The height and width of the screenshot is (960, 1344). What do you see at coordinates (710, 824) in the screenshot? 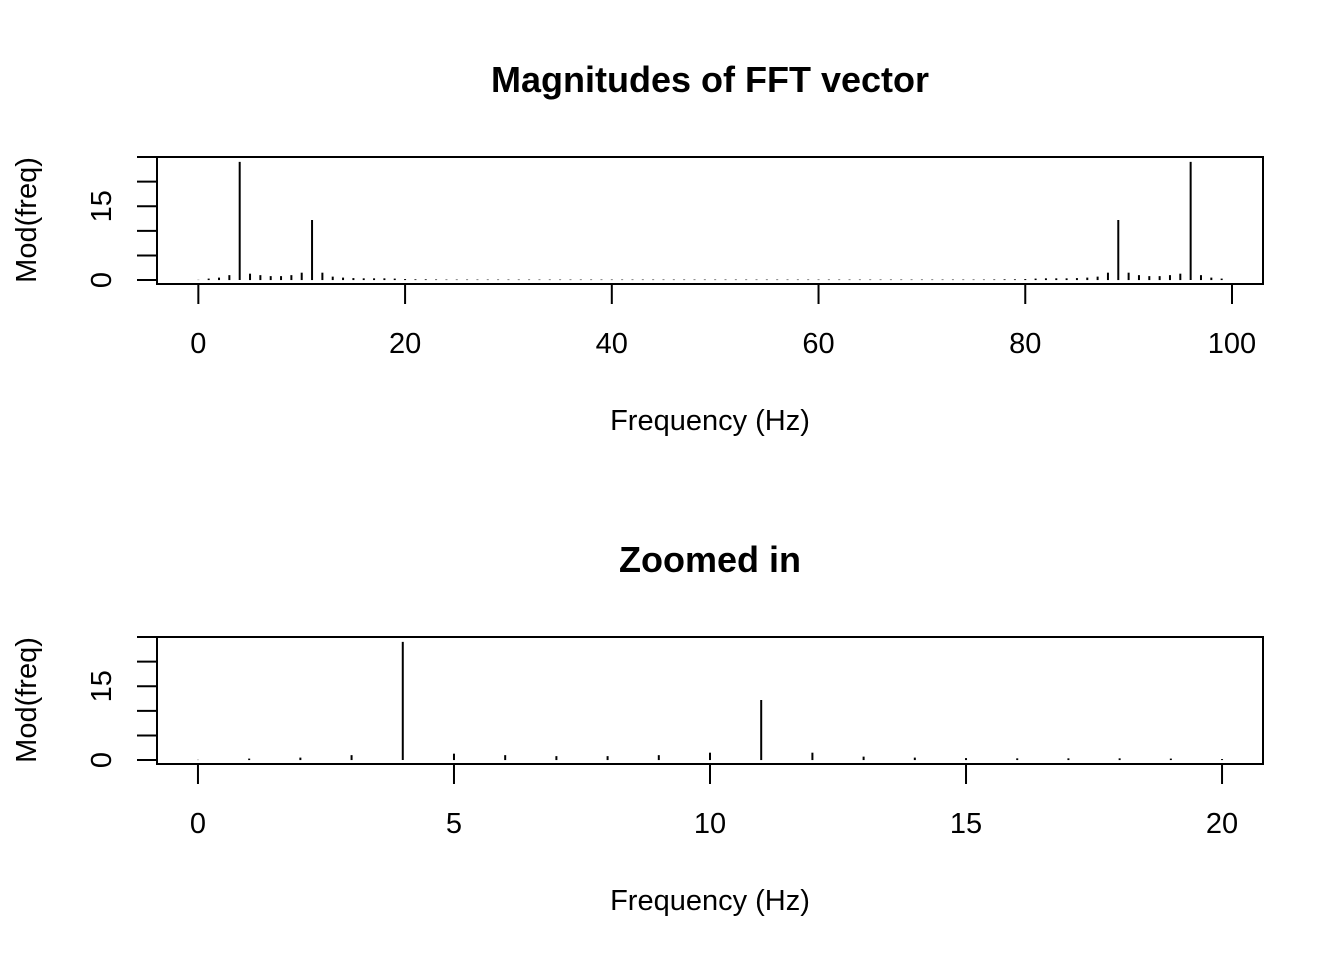
I see `x-tick-label: 10` at bounding box center [710, 824].